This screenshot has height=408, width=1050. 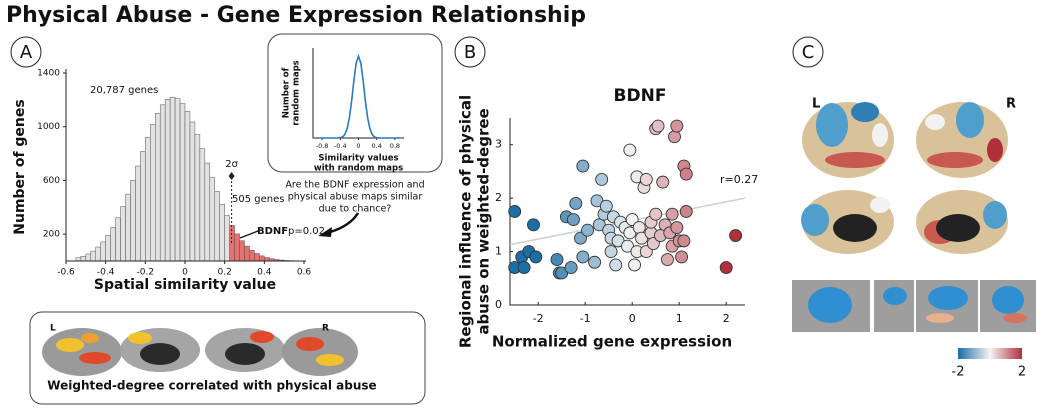 What do you see at coordinates (231, 176) in the screenshot?
I see `threshold-marker` at bounding box center [231, 176].